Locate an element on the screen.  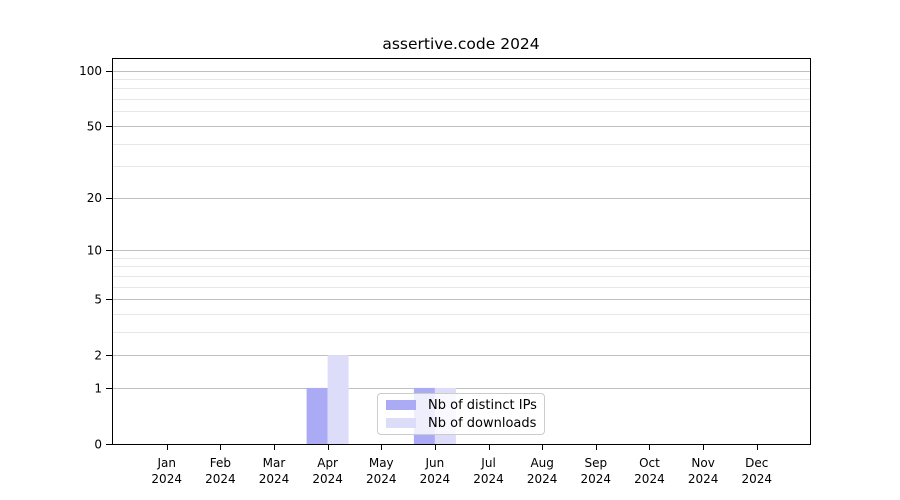
y-tick-label: 2 is located at coordinates (98, 356).